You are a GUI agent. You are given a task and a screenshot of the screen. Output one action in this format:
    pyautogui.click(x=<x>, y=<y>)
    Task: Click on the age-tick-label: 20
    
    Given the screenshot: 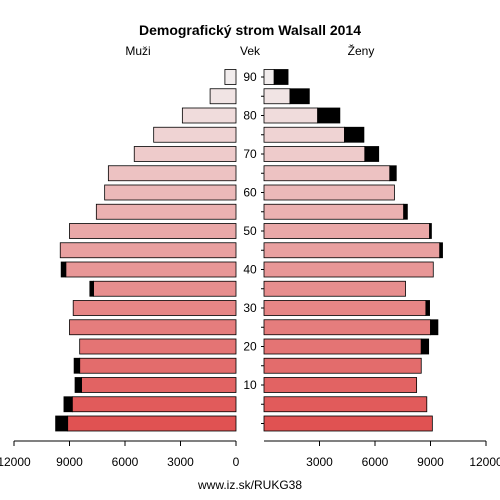 What is the action you would take?
    pyautogui.click(x=250, y=347)
    